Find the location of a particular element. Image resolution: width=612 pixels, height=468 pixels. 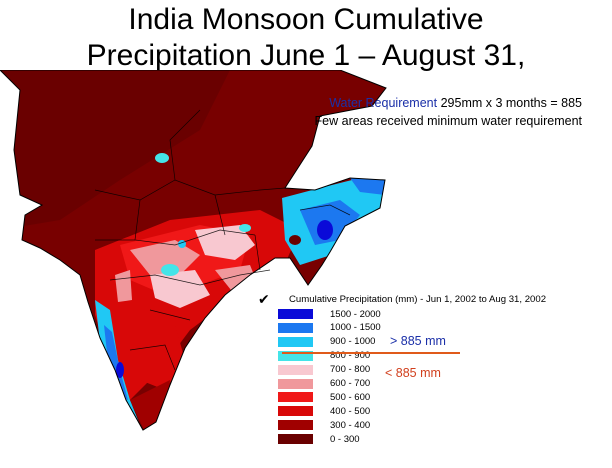

legend-range-label: 1000 - 1500 is located at coordinates (355, 328).